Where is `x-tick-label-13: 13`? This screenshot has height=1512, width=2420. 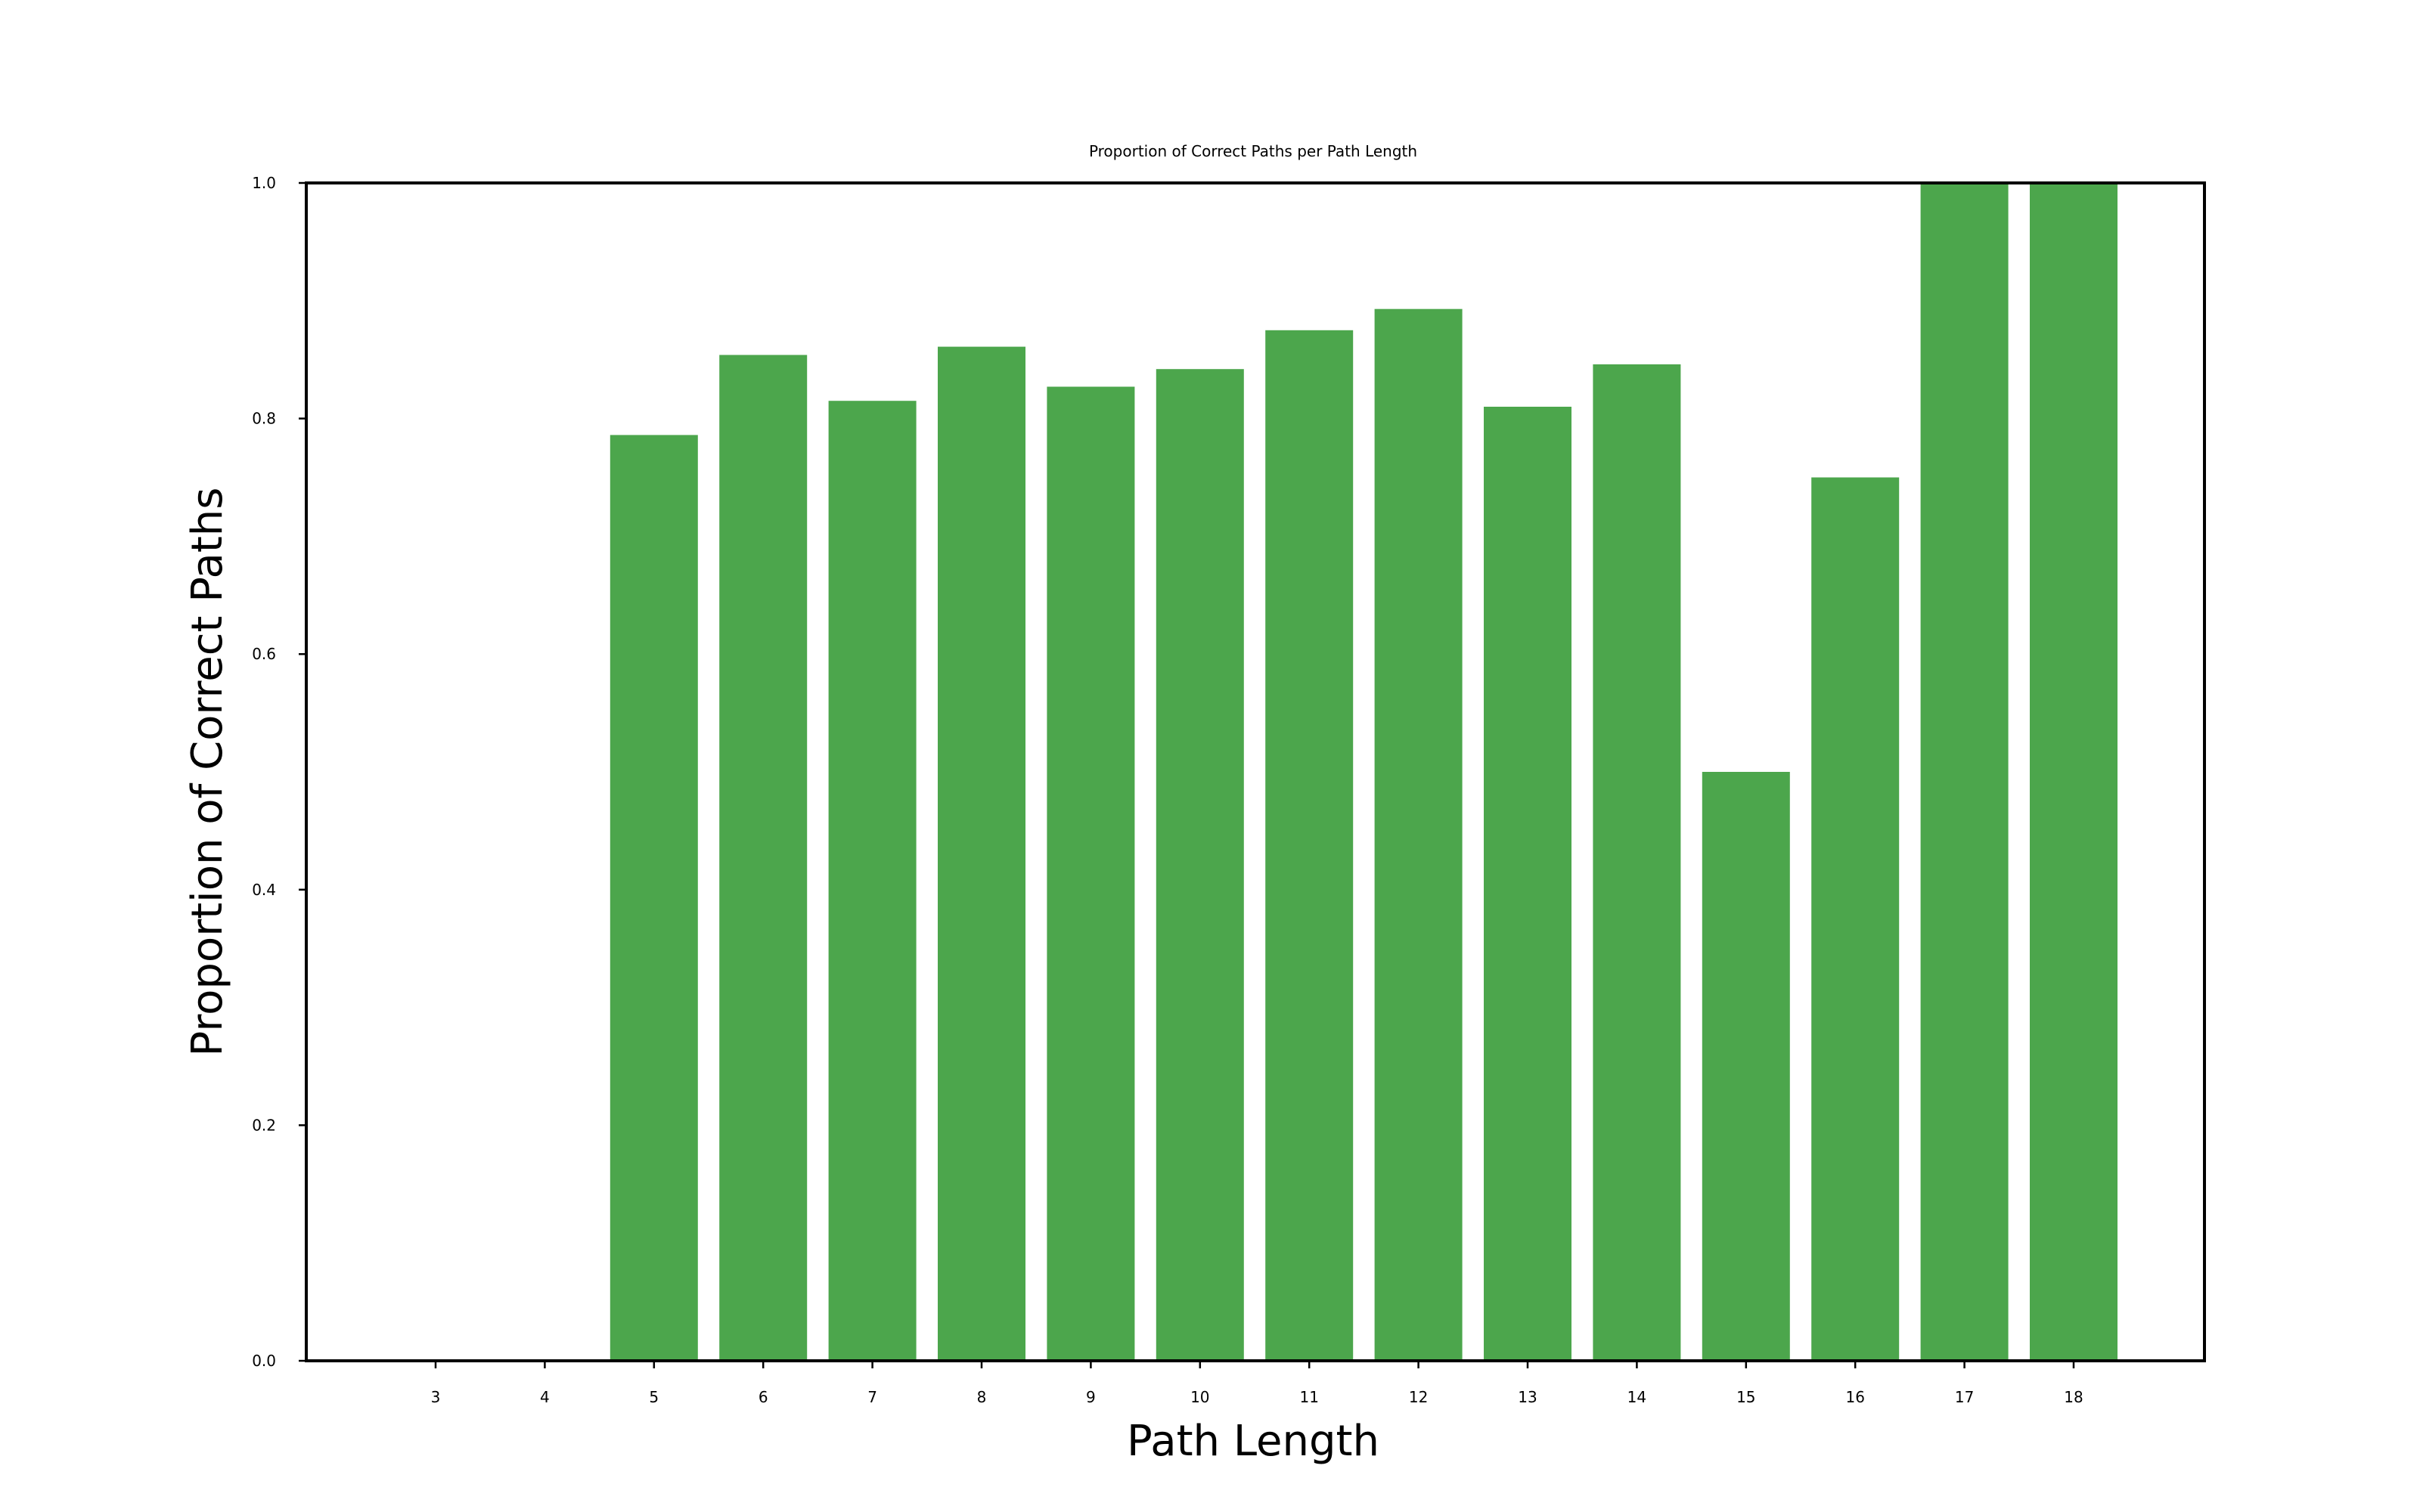 x-tick-label-13: 13 is located at coordinates (1527, 1397).